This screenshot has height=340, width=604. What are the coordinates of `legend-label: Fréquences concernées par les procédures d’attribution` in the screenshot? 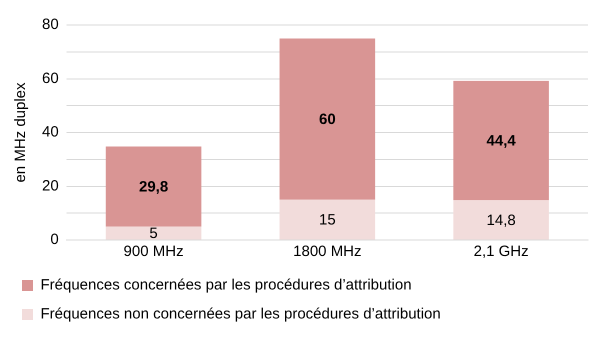 It's located at (226, 285).